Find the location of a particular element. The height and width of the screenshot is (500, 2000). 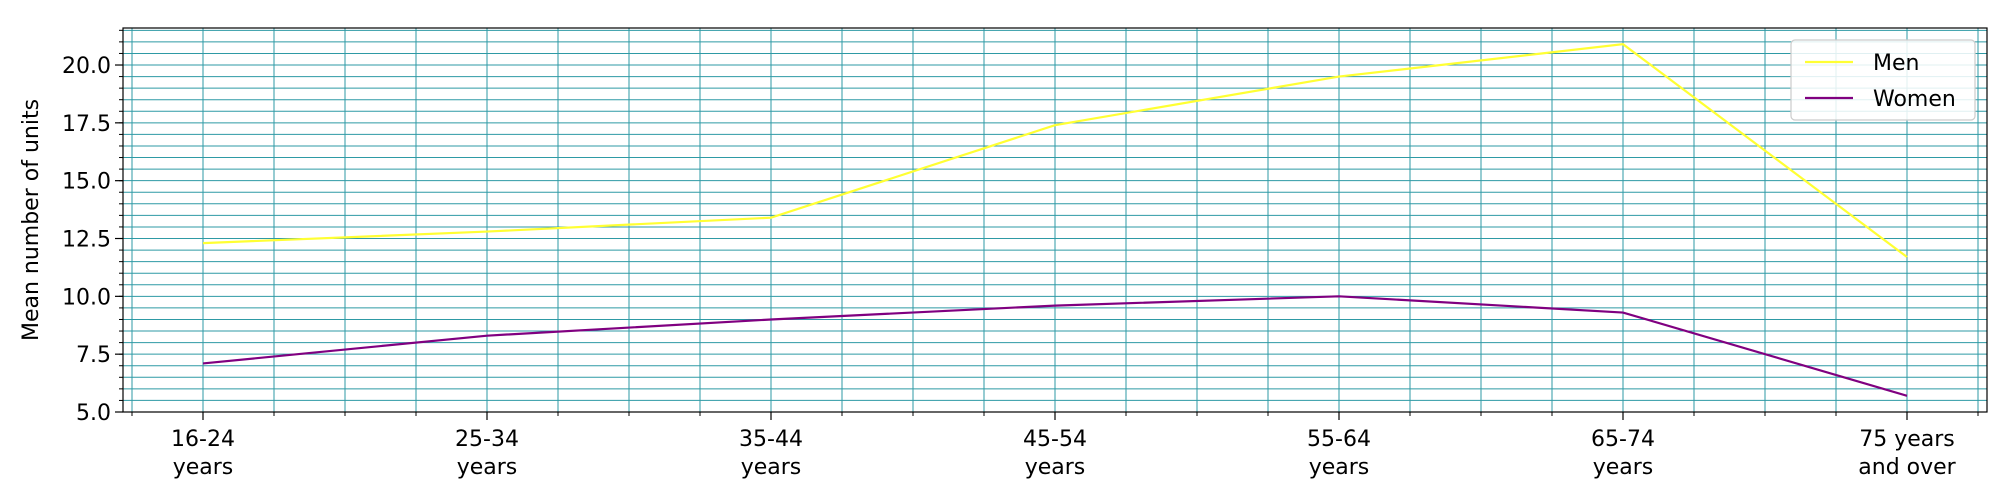

y-tick-label: 5.0 is located at coordinates (93, 413).